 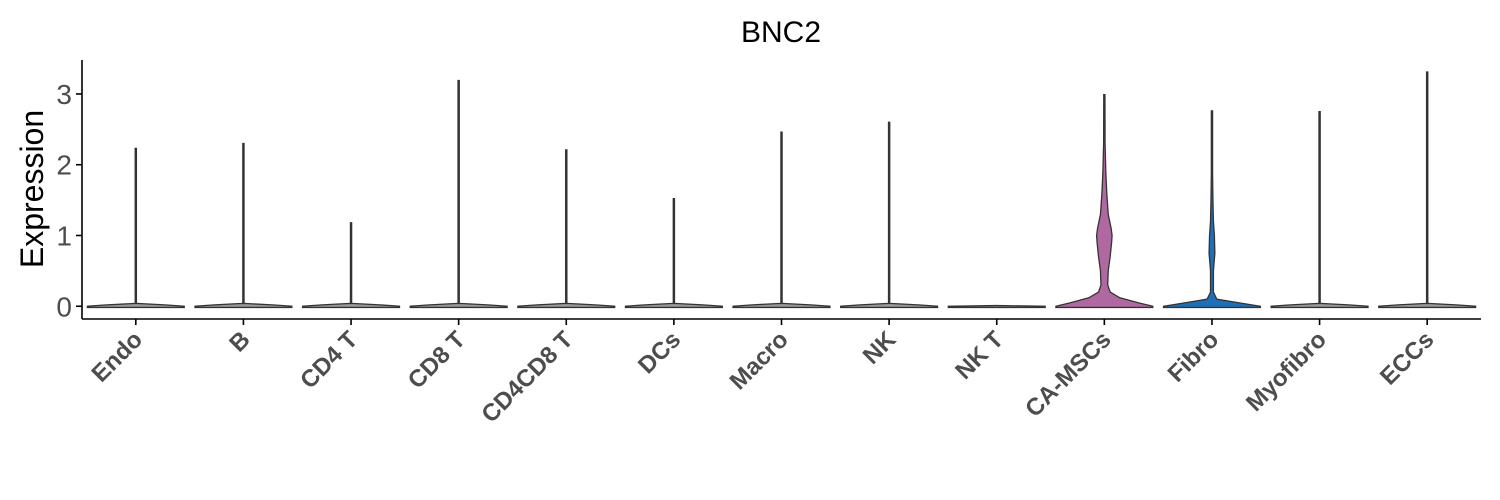 What do you see at coordinates (1104, 201) in the screenshot?
I see `violin-ca-mscs` at bounding box center [1104, 201].